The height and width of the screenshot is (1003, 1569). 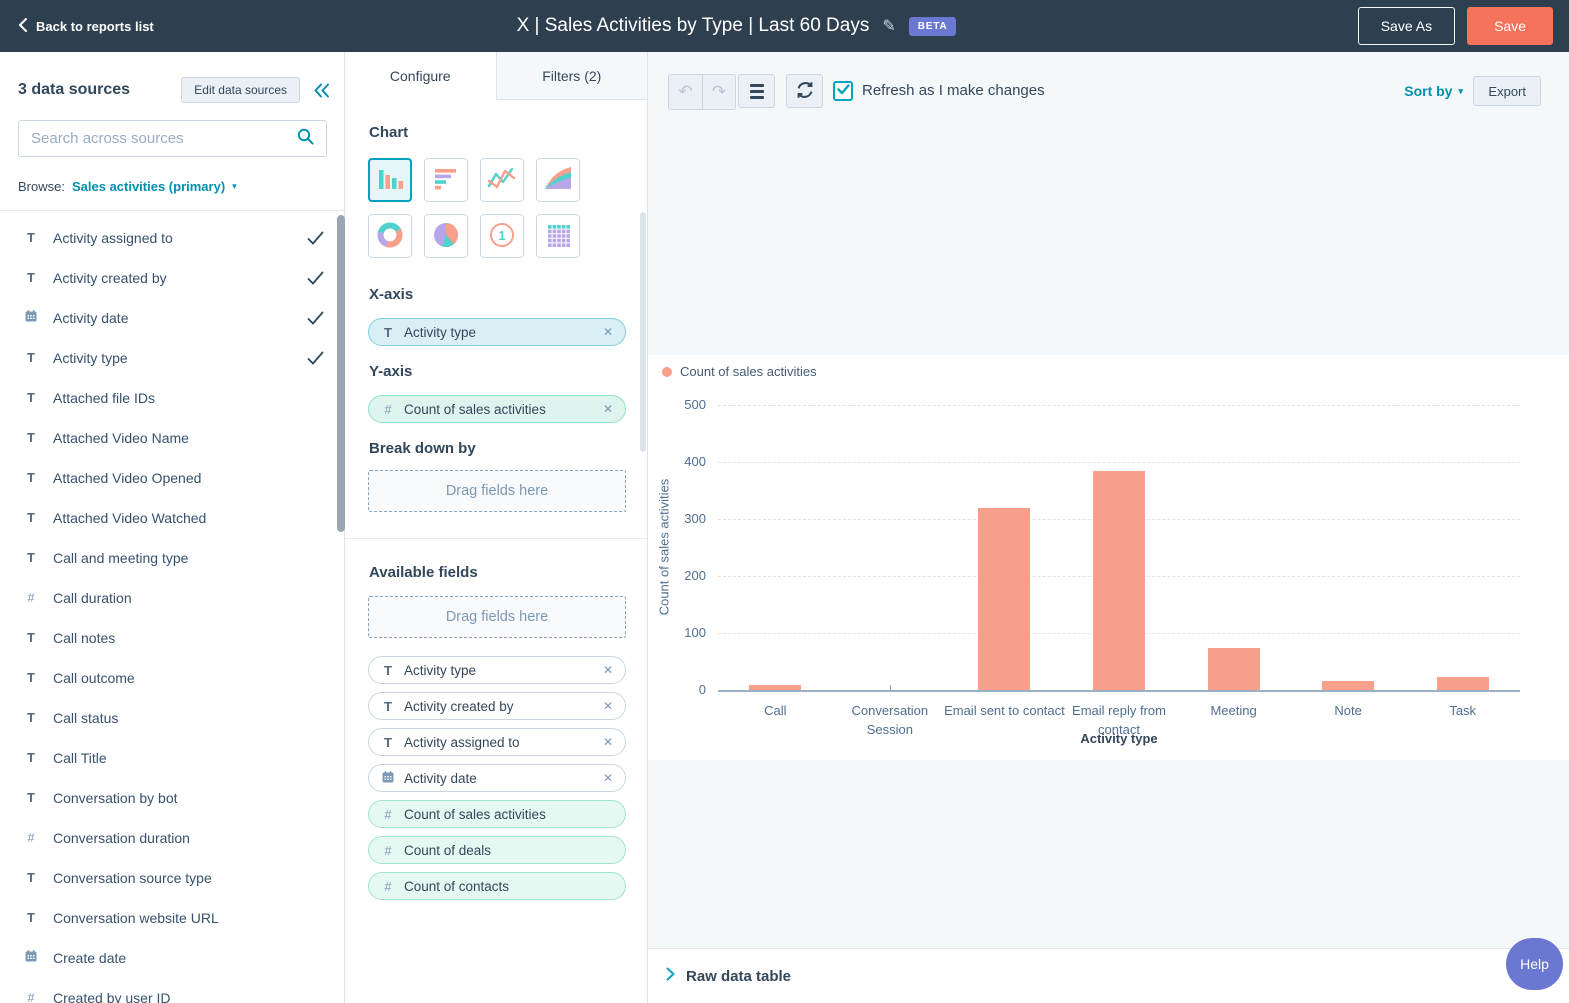 I want to click on field-item: T Conversation website URL, so click(x=172, y=918).